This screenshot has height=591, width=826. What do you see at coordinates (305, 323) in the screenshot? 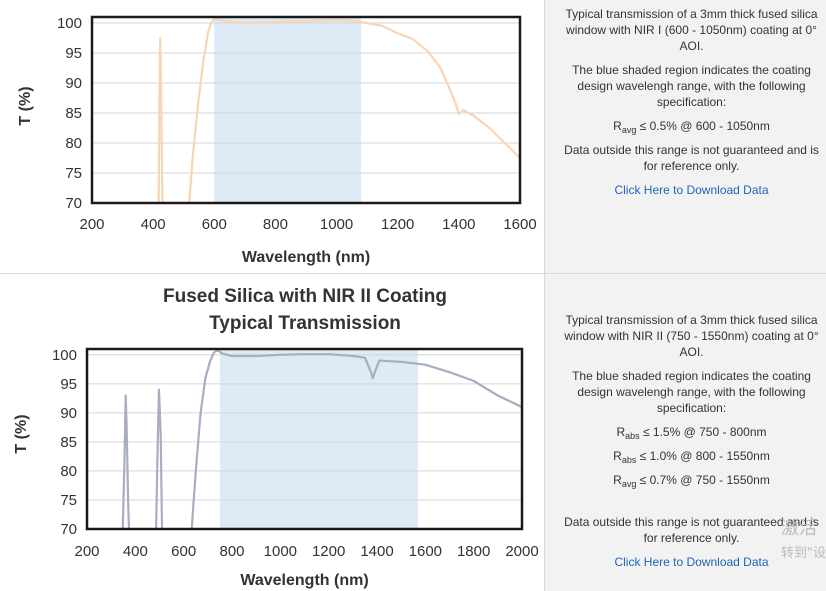
I see `chart-subtitle: Typical Transmission` at bounding box center [305, 323].